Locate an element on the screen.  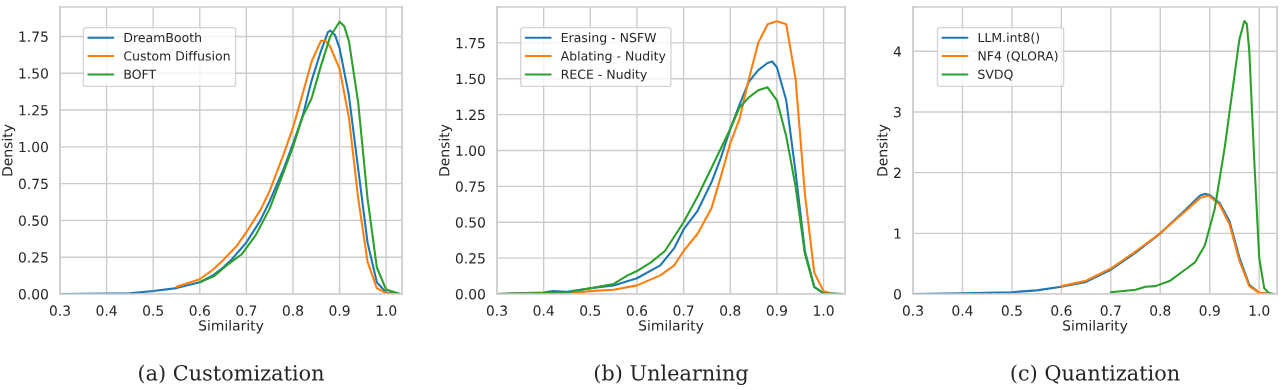
y-tick-label: 1 is located at coordinates (897, 233).